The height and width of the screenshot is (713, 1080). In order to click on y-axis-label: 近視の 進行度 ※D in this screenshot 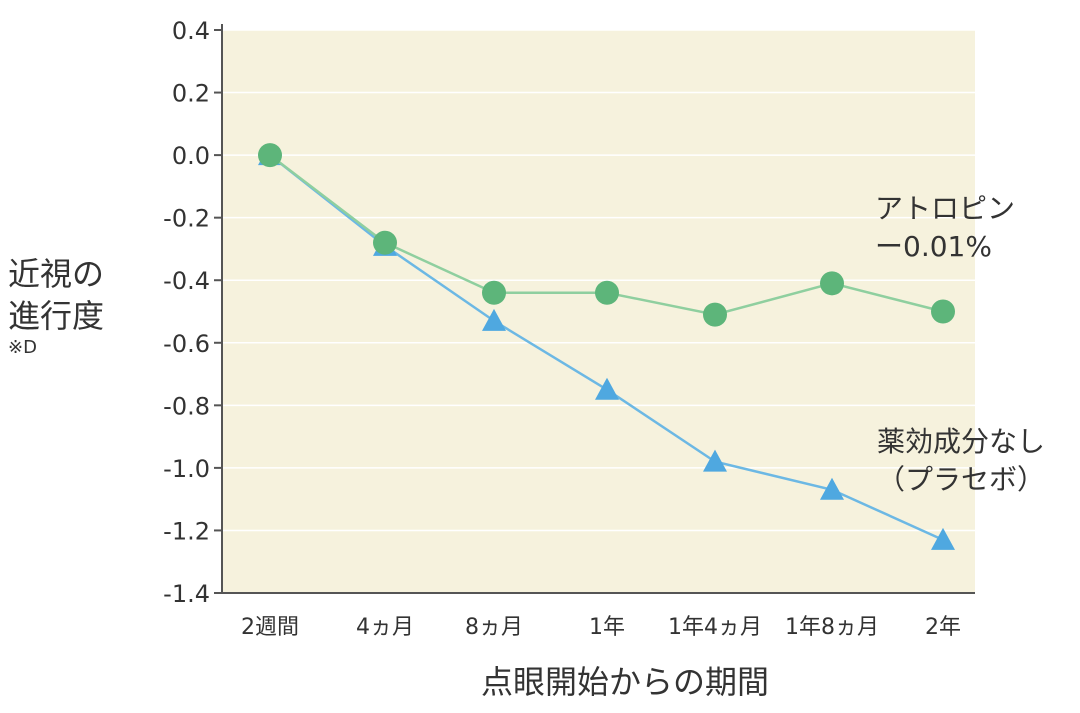, I will do `click(56, 306)`.